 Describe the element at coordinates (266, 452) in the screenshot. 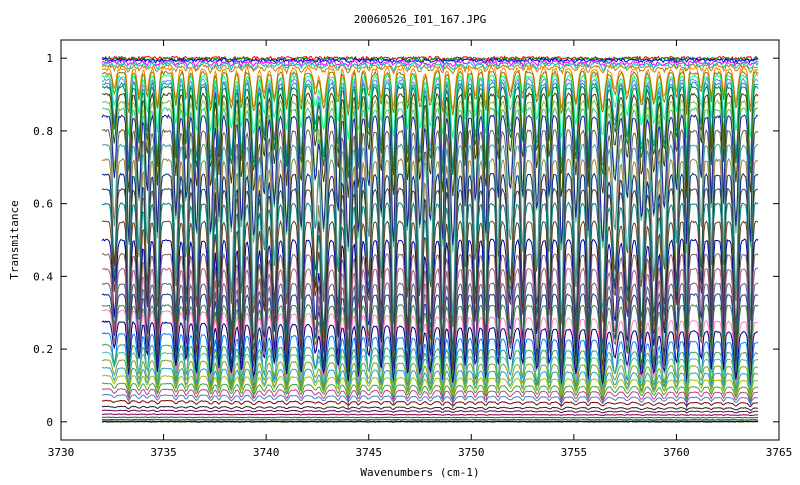

I see `x-tick-label: 3740` at that location.